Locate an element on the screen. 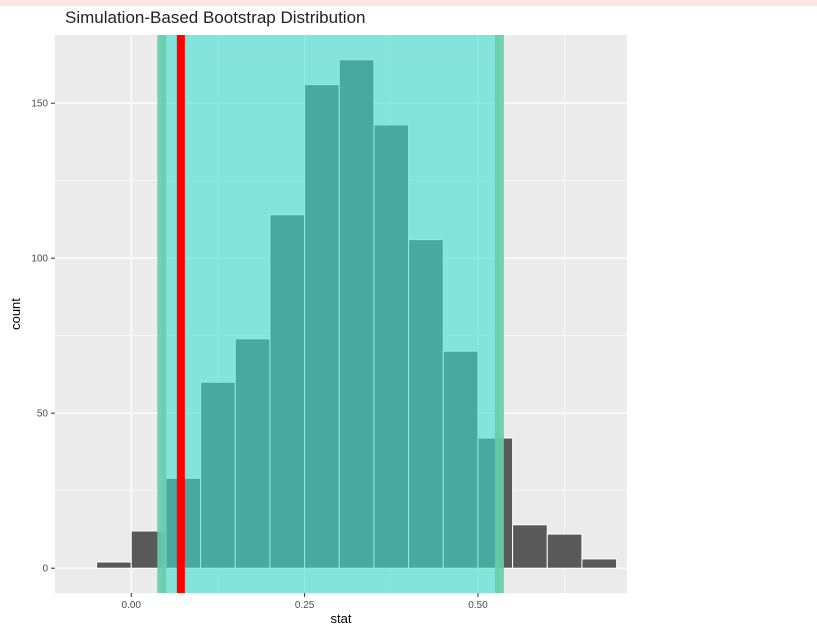 The width and height of the screenshot is (817, 631). ci-upper-line is located at coordinates (499, 314).